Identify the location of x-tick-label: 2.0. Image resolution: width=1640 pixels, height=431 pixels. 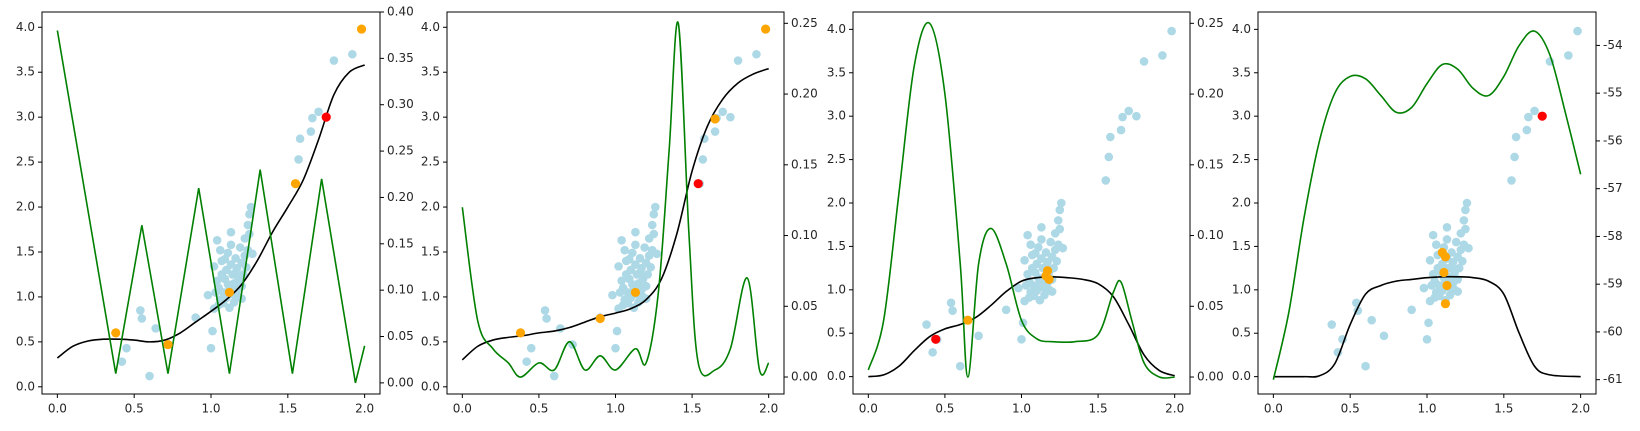
(1174, 409).